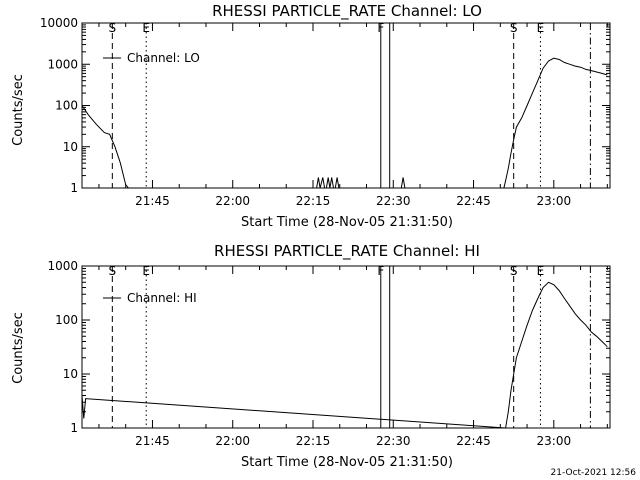 This screenshot has height=480, width=640. What do you see at coordinates (554, 201) in the screenshot?
I see `lo-x-tick-label: 23:00` at bounding box center [554, 201].